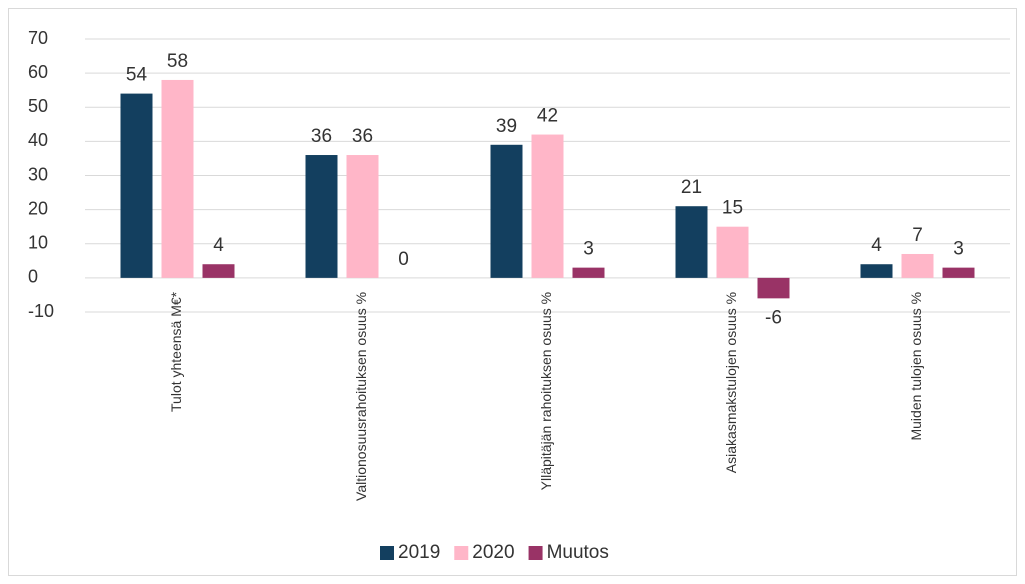  I want to click on data-label: 54, so click(137, 75).